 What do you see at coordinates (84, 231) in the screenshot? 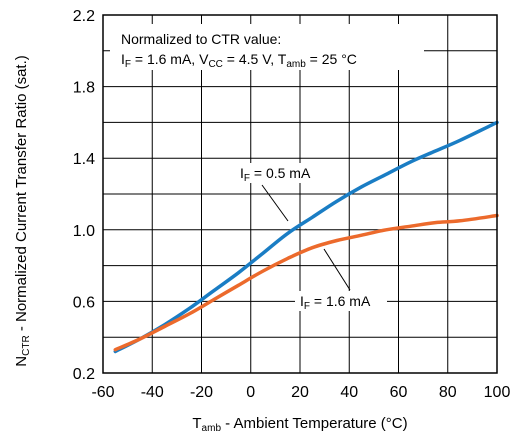
I see `y-tick-label: 1.0` at bounding box center [84, 231].